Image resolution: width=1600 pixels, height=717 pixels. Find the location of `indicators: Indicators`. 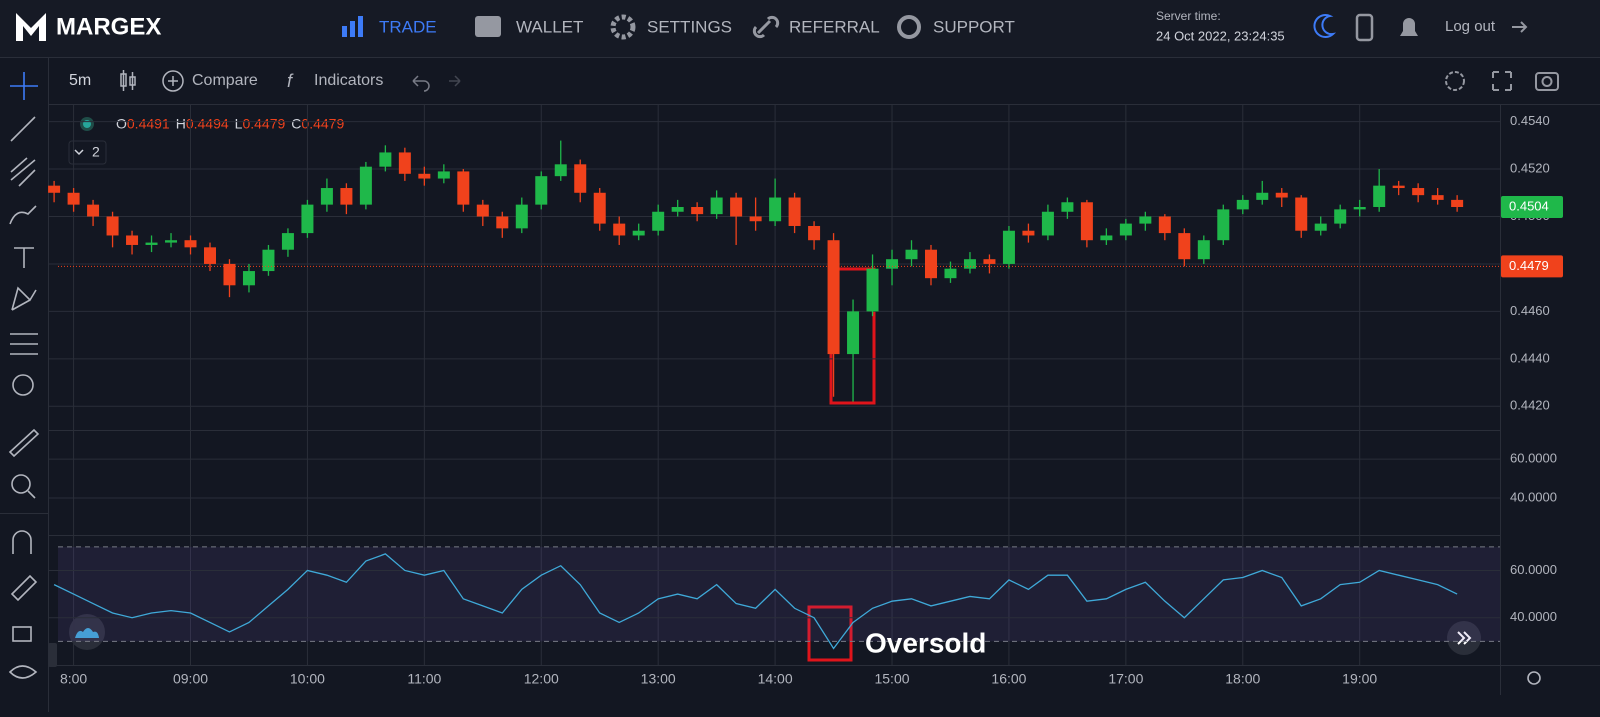

indicators: Indicators is located at coordinates (348, 80).